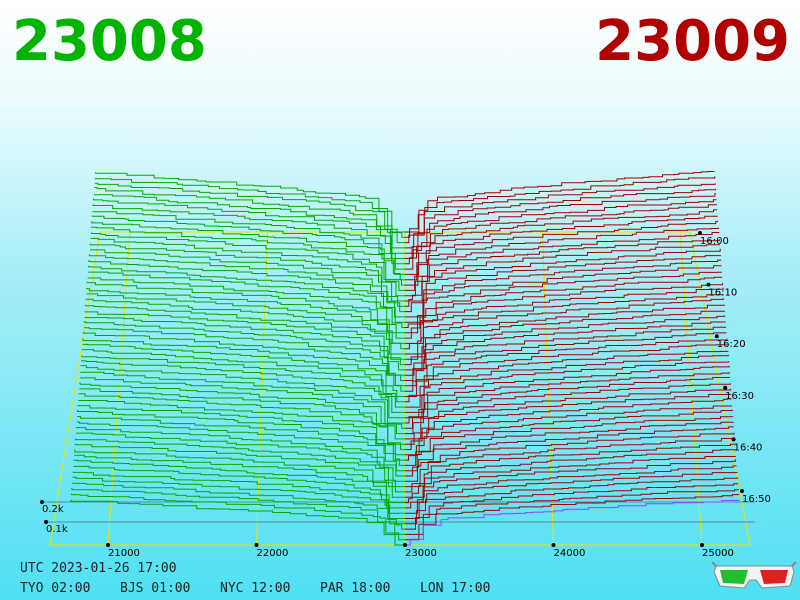 Image resolution: width=800 pixels, height=600 pixels. Describe the element at coordinates (155, 588) in the screenshot. I see `clock-label: BJS 01:00` at that location.